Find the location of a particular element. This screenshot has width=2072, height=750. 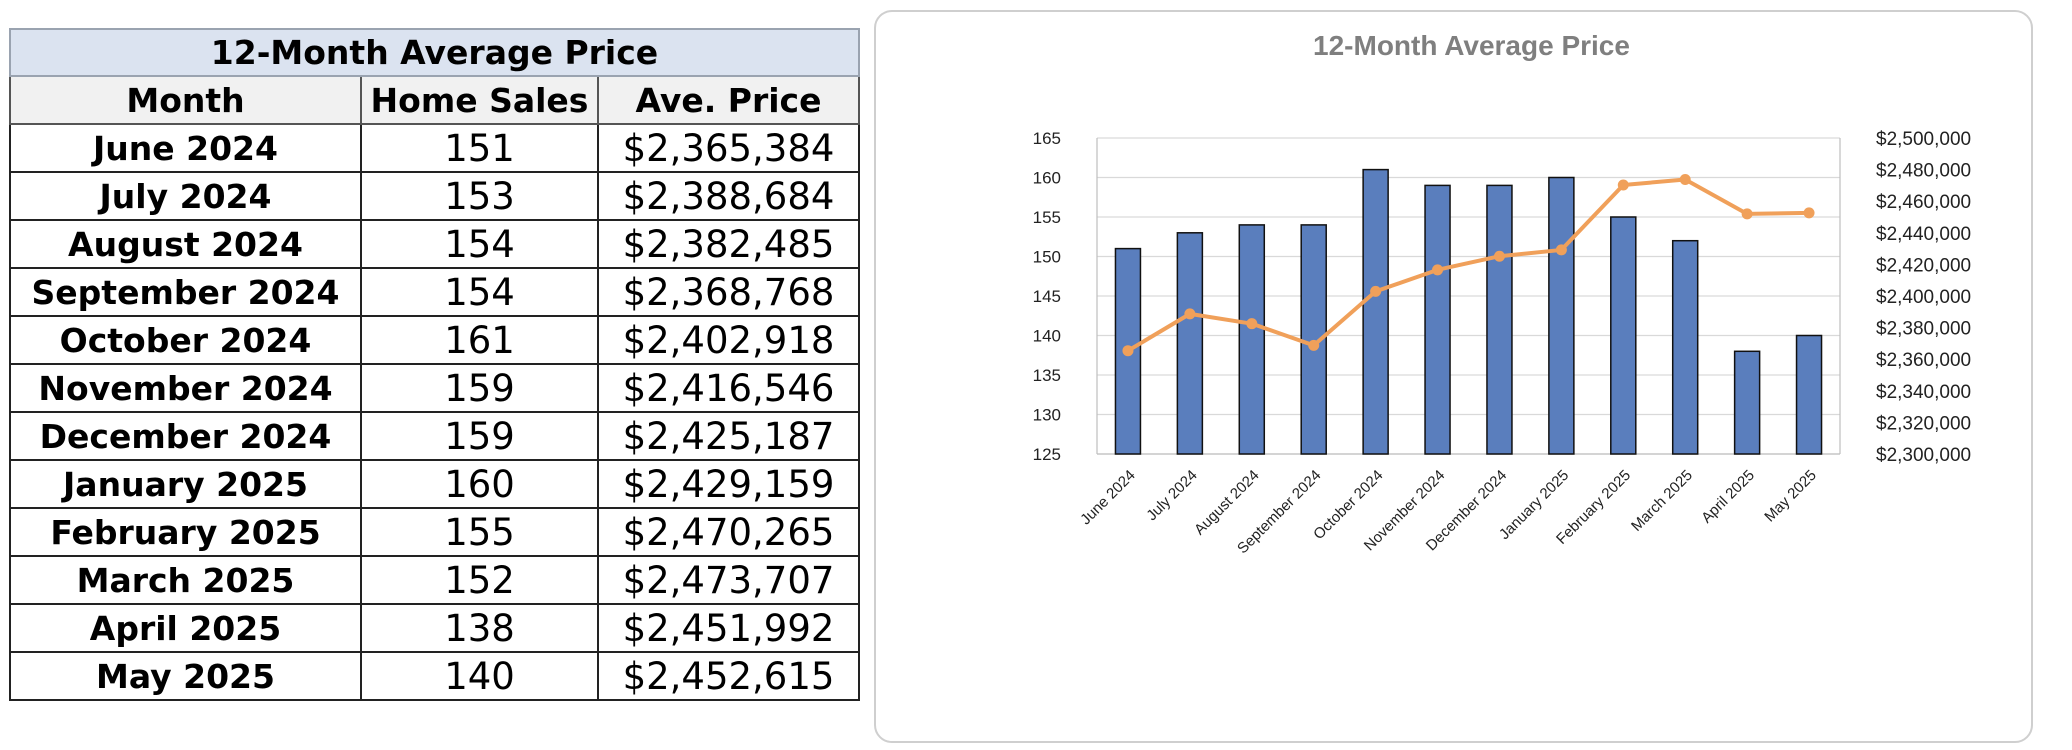

y-right-tick-label: $2,500,000 is located at coordinates (1923, 139).